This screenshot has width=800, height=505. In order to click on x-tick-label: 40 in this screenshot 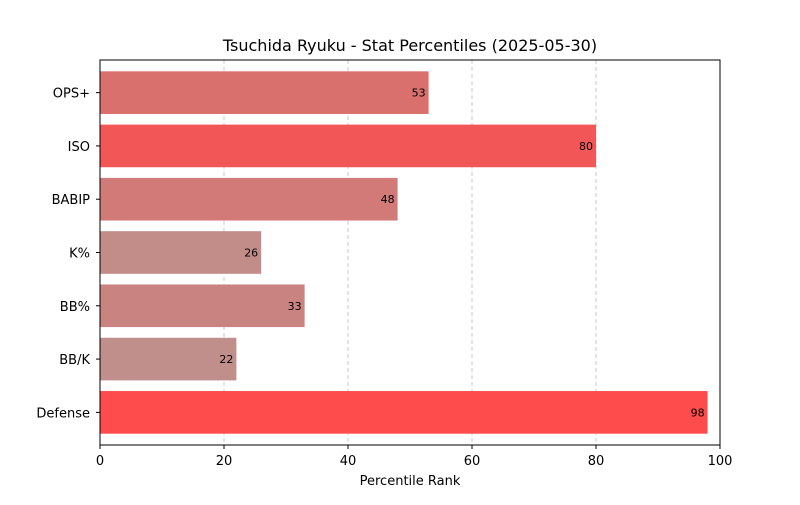, I will do `click(348, 461)`.